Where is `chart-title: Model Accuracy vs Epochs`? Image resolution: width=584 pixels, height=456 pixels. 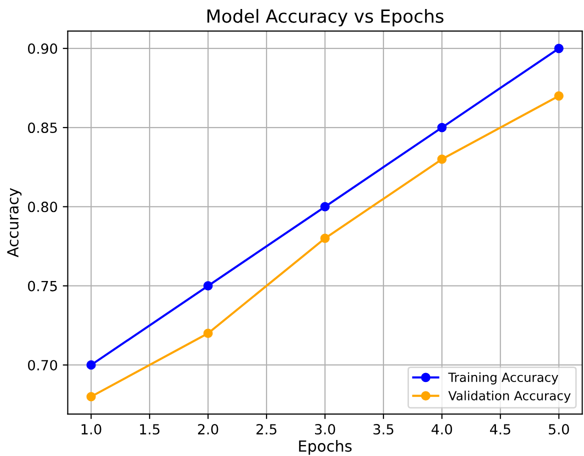
chart-title: Model Accuracy vs Epochs is located at coordinates (325, 17).